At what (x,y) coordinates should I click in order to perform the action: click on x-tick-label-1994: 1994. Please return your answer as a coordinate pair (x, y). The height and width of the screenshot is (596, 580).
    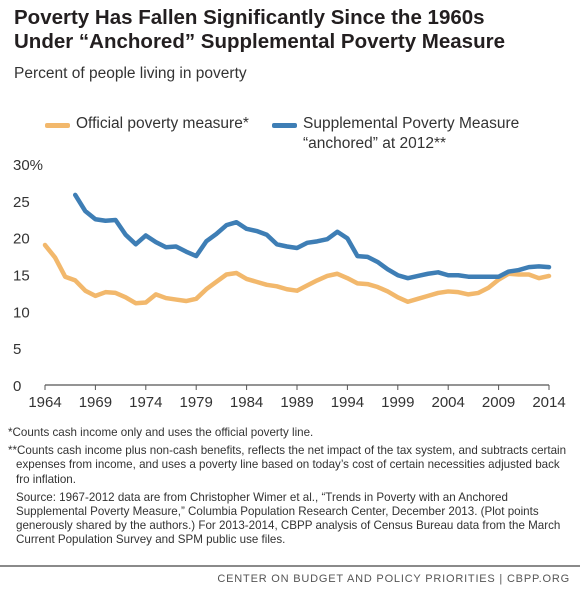
    Looking at the image, I should click on (347, 402).